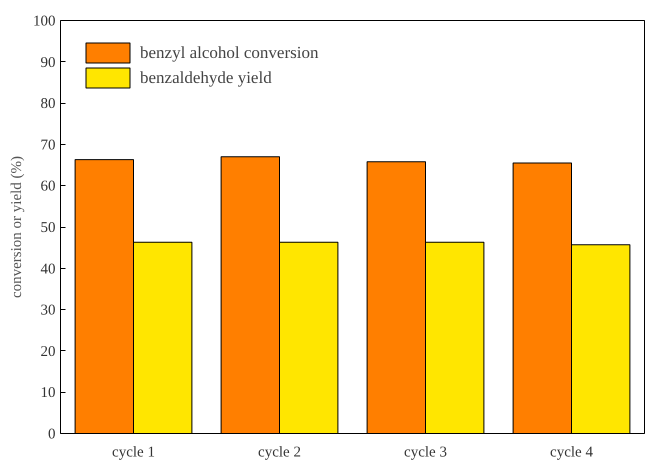 This screenshot has width=654, height=473. What do you see at coordinates (44, 22) in the screenshot?
I see `y-tick-label: 100` at bounding box center [44, 22].